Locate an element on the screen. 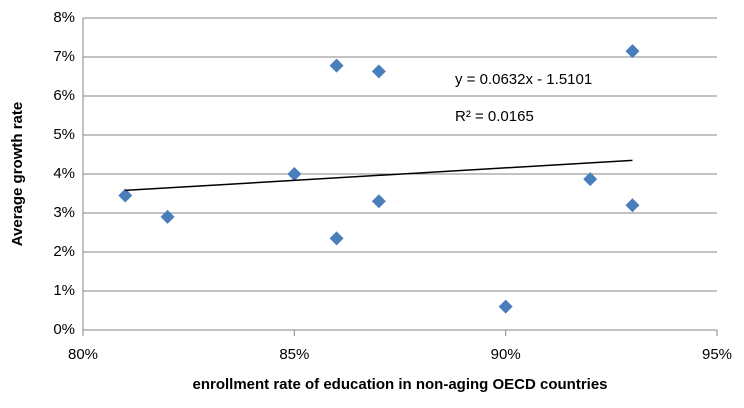  y-tick-label: 6% is located at coordinates (64, 95).